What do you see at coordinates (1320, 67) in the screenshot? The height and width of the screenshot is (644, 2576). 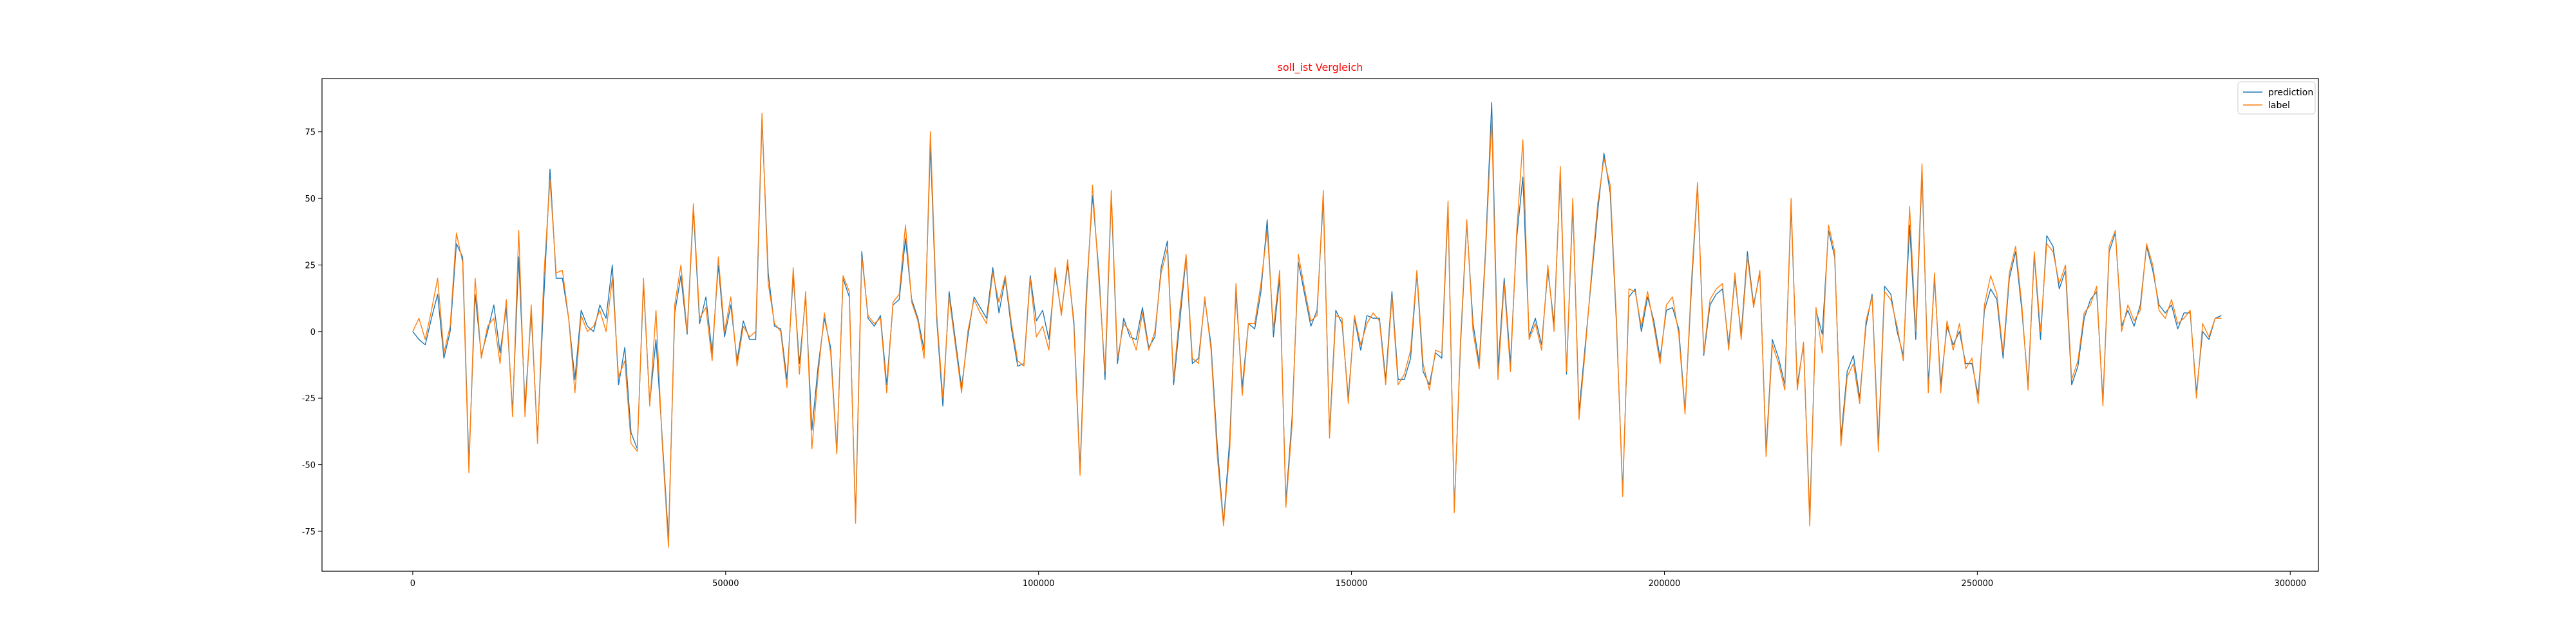 I see `chart-title: soll_ist Vergleich` at bounding box center [1320, 67].